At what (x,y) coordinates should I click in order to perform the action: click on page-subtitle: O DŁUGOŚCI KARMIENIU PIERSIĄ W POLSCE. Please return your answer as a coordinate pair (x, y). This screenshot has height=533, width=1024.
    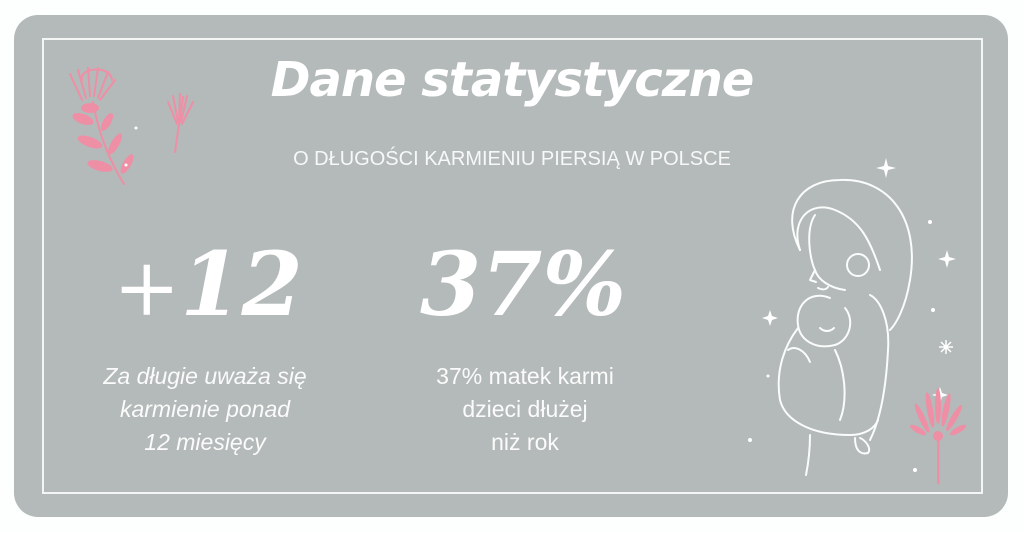
    Looking at the image, I should click on (512, 159).